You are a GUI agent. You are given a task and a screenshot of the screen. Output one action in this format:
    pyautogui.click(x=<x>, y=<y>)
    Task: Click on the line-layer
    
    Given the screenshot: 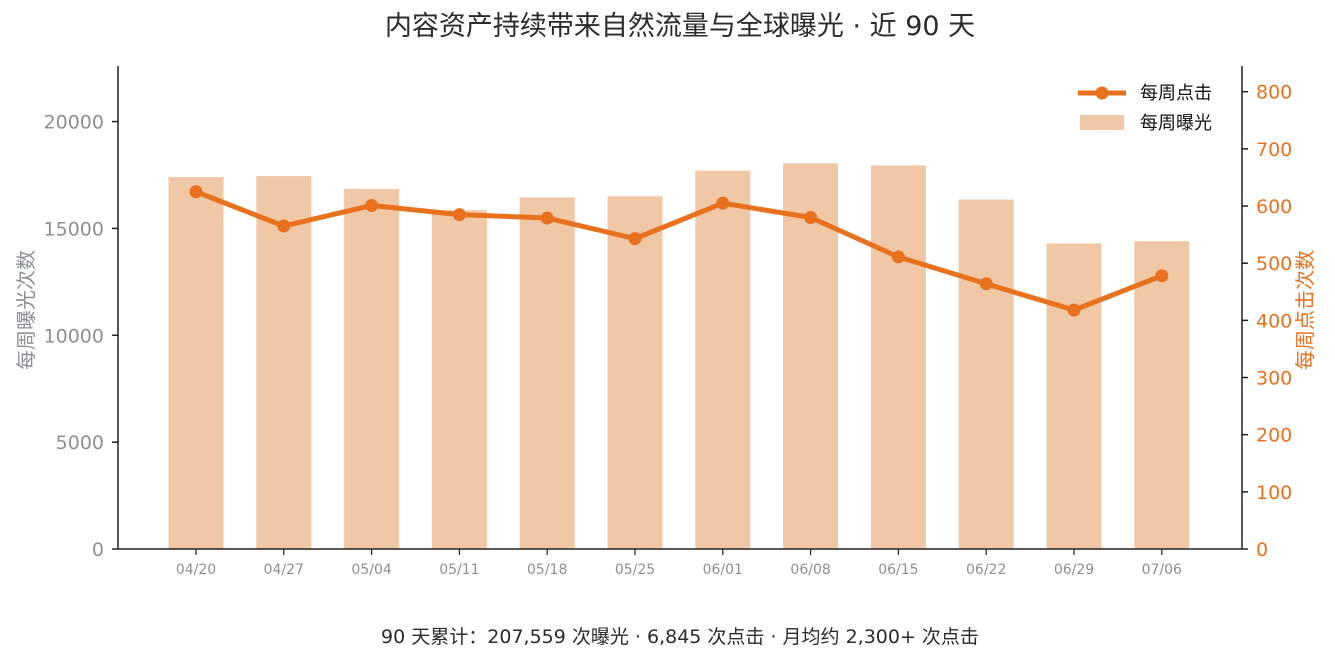 What is the action you would take?
    pyautogui.click(x=679, y=251)
    